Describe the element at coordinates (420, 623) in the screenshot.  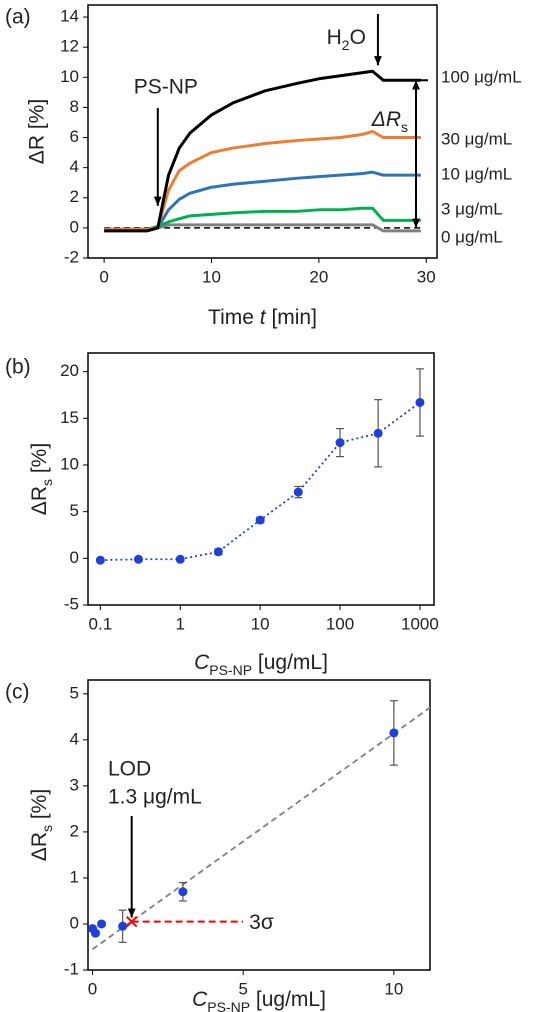
I see `x-tick-label: 1000` at that location.